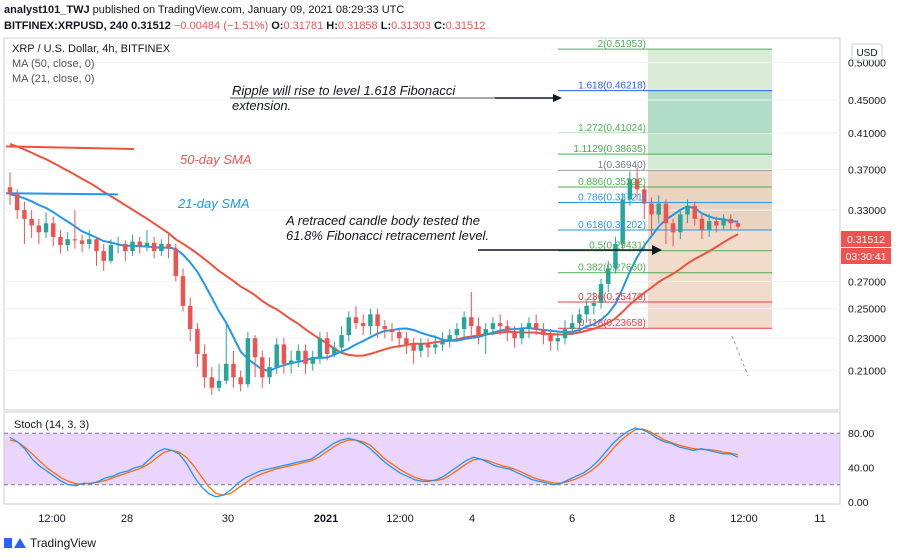 The width and height of the screenshot is (900, 559). What do you see at coordinates (866, 239) in the screenshot?
I see `current-price-tag` at bounding box center [866, 239].